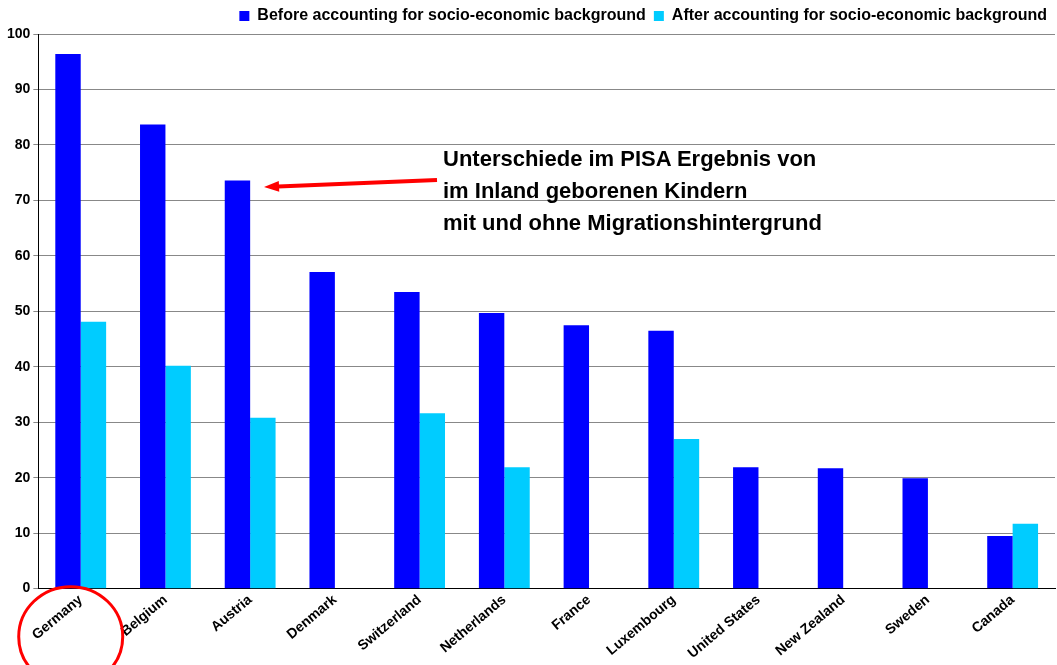 Image resolution: width=1057 pixels, height=665 pixels. I want to click on y-tick-label: 20, so click(22, 476).